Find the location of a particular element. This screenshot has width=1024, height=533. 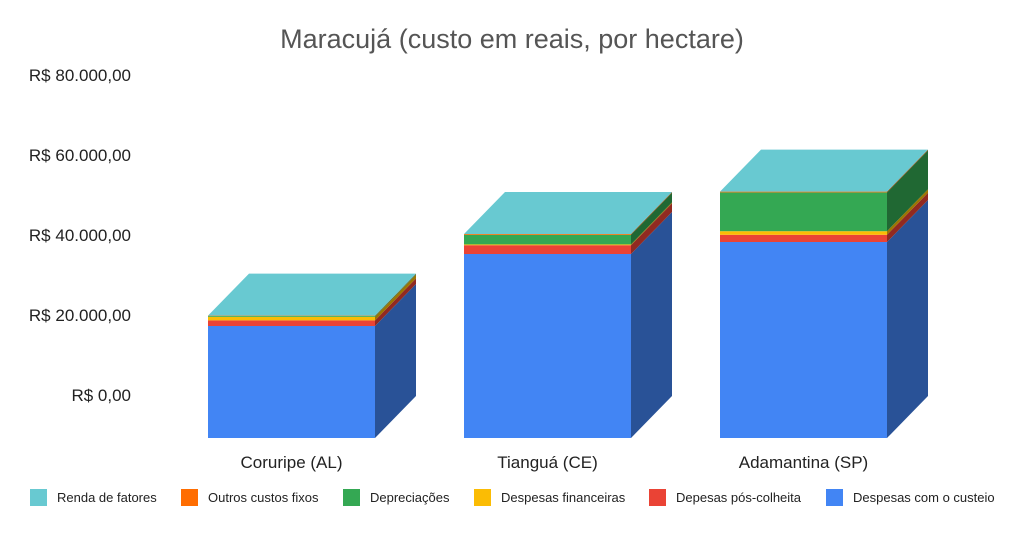

legend-item: Depreciações is located at coordinates (396, 497).